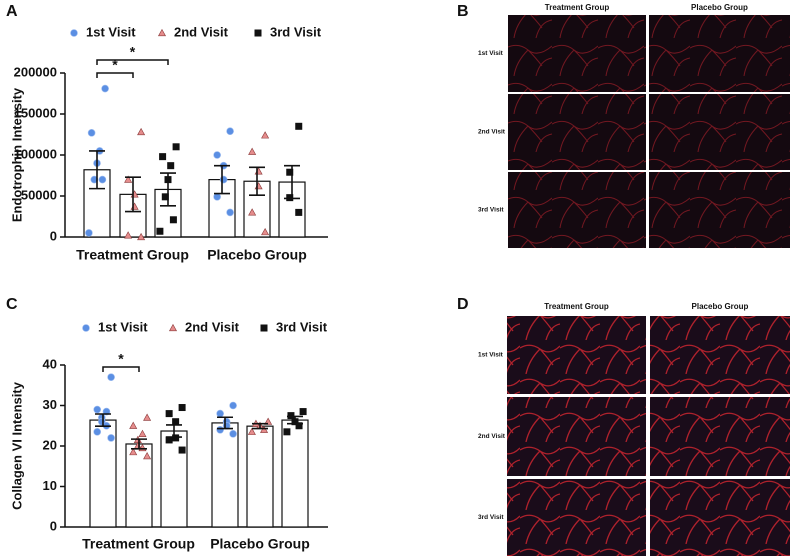 The height and width of the screenshot is (557, 793). I want to click on y-axis-label: Collagen VI Intensity, so click(16, 445).